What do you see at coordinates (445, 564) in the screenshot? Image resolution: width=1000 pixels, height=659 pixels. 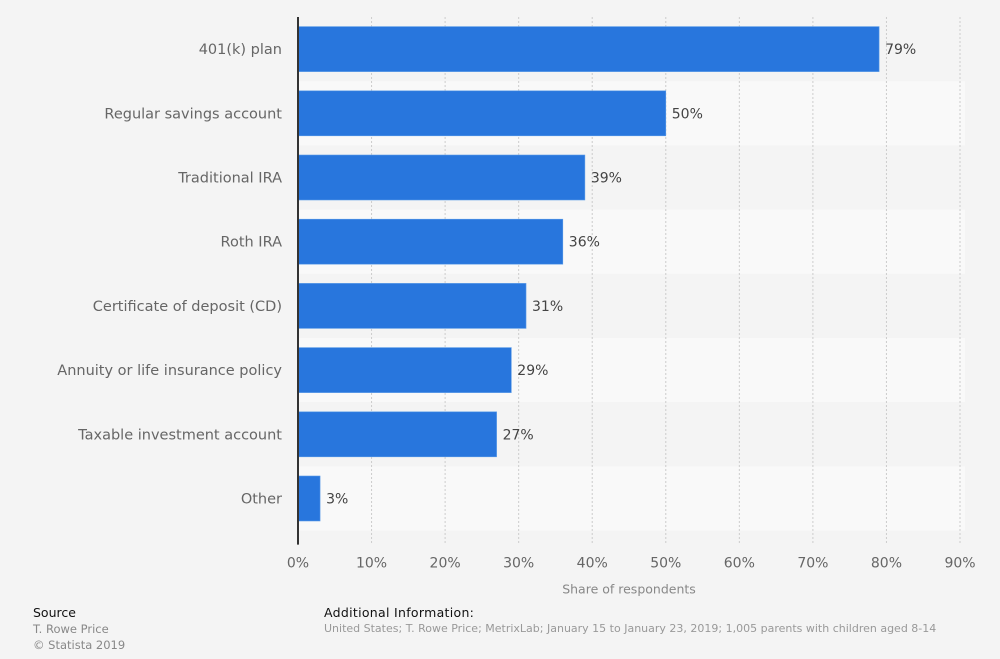 I see `x-tick-label: 20%` at bounding box center [445, 564].